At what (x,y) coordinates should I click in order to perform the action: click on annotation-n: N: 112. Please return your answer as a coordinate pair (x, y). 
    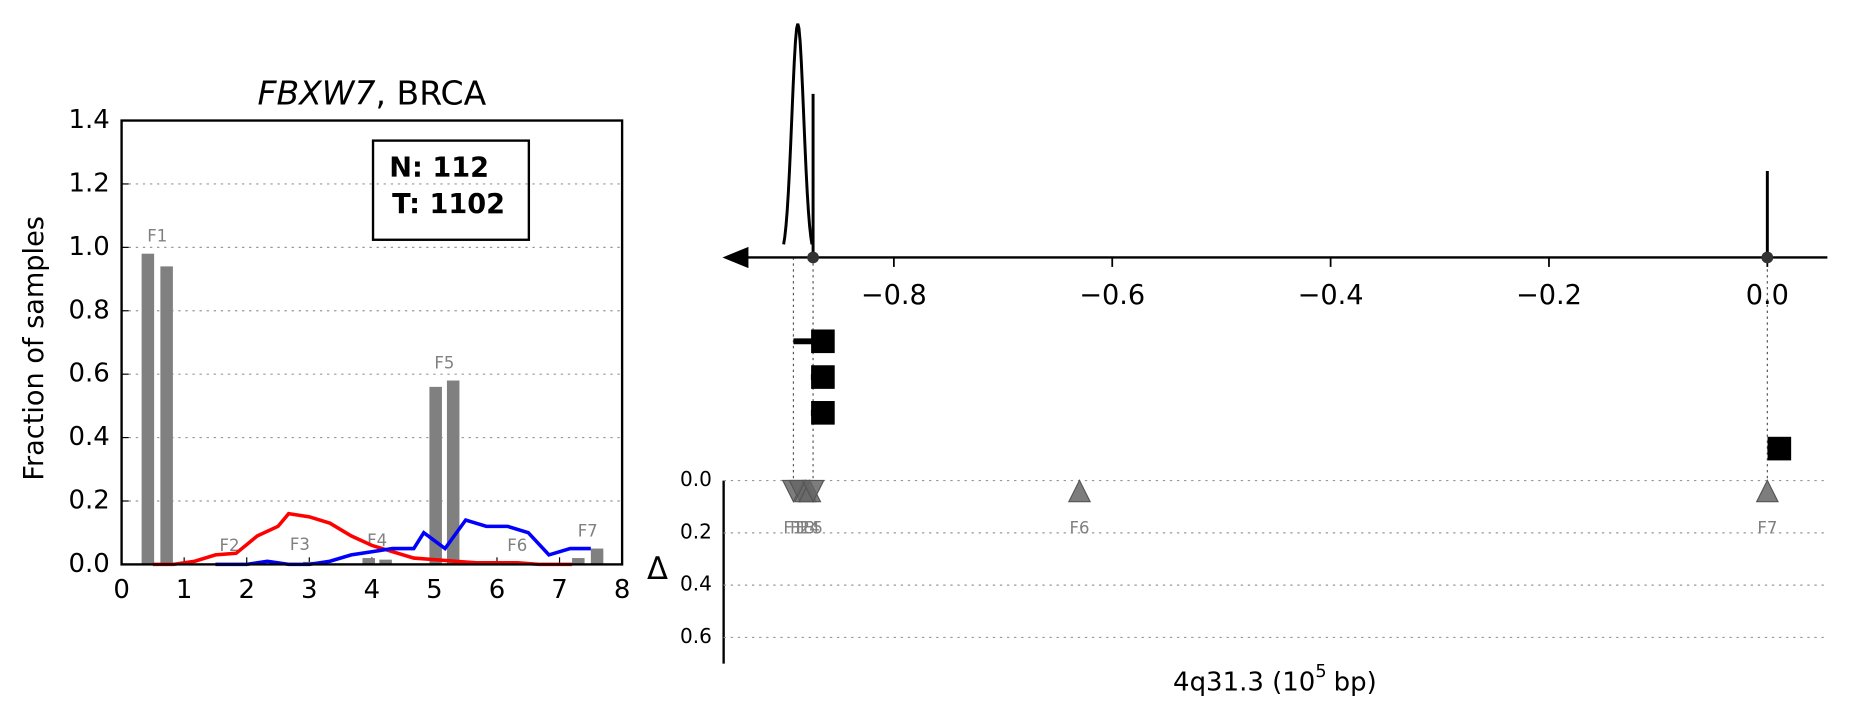
    Looking at the image, I should click on (439, 167).